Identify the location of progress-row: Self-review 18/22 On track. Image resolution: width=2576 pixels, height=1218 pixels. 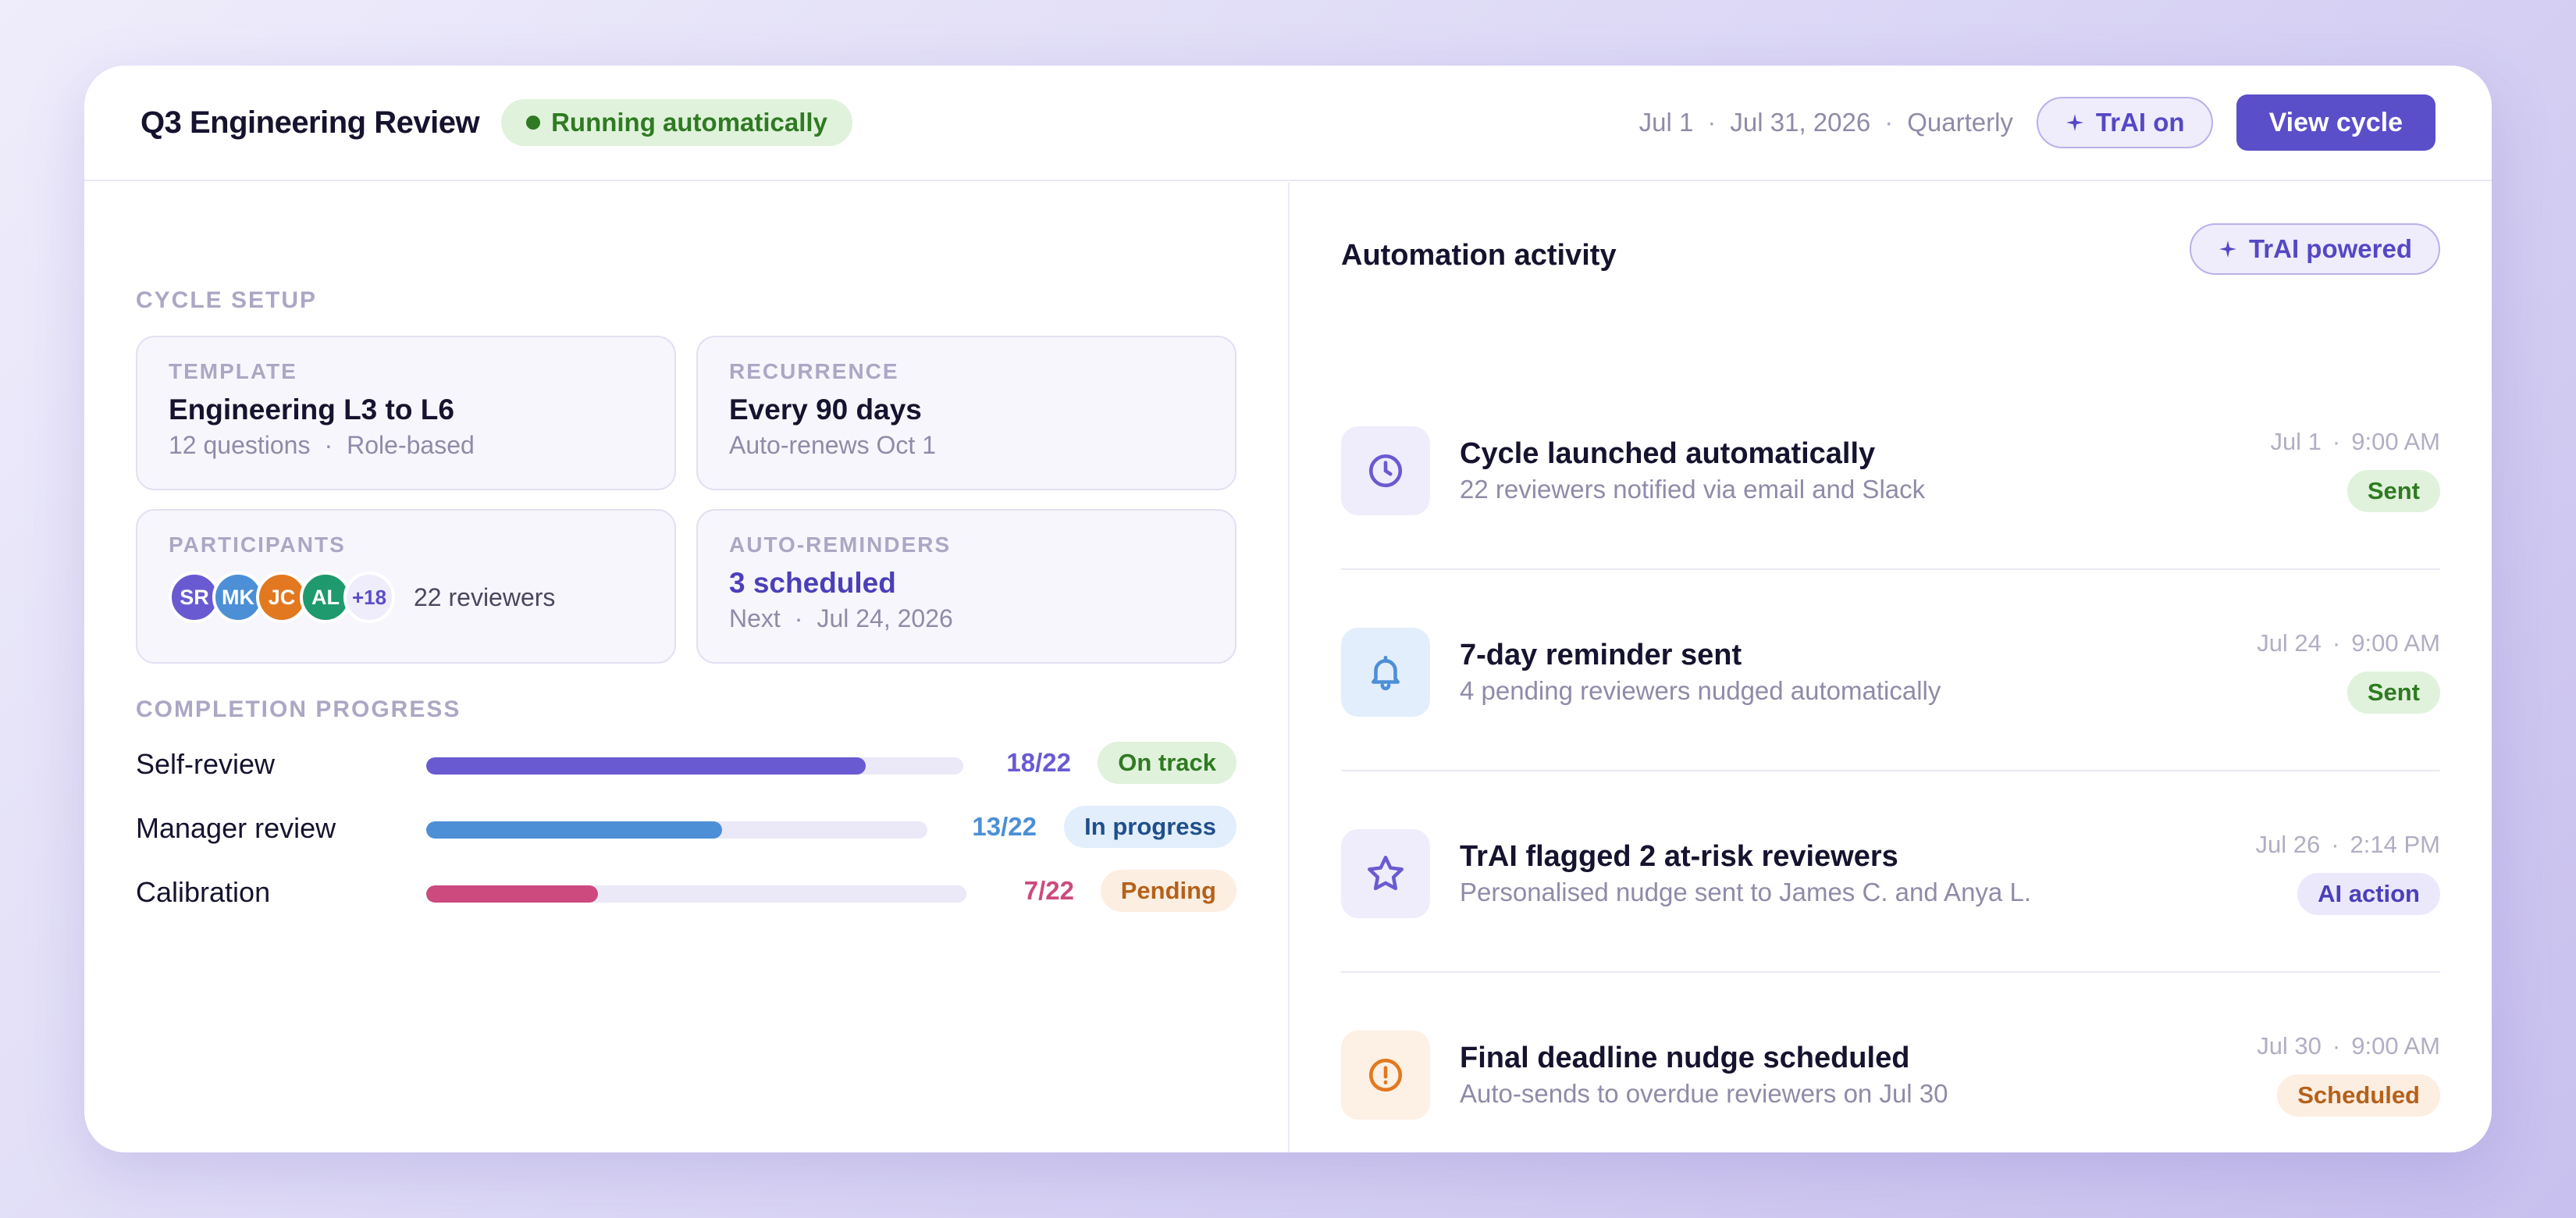
(686, 763).